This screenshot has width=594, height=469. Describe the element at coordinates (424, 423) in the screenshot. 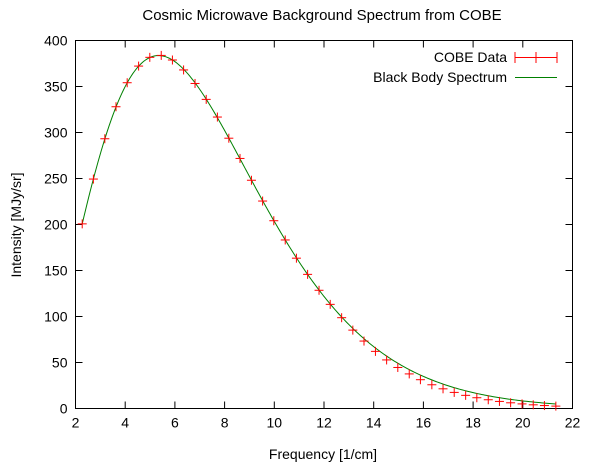

I see `x-tick-label: 16` at that location.